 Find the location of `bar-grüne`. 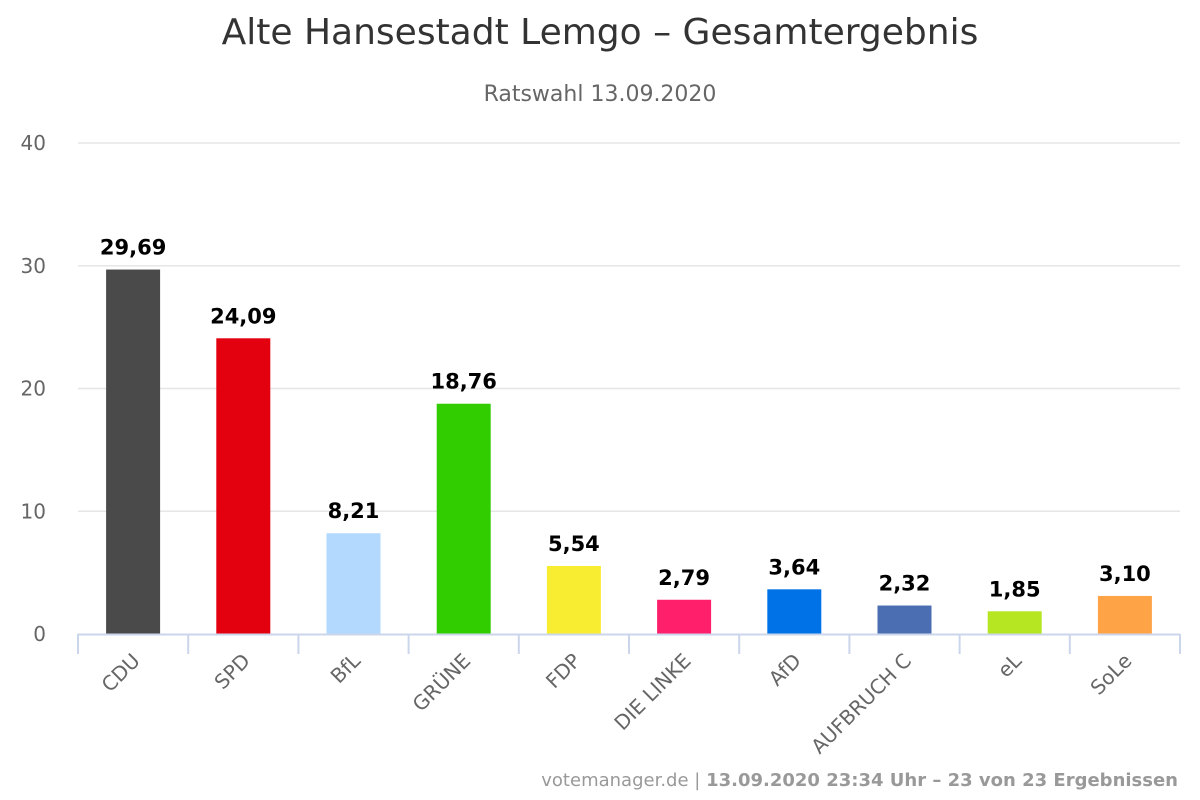

bar-grüne is located at coordinates (463, 518).